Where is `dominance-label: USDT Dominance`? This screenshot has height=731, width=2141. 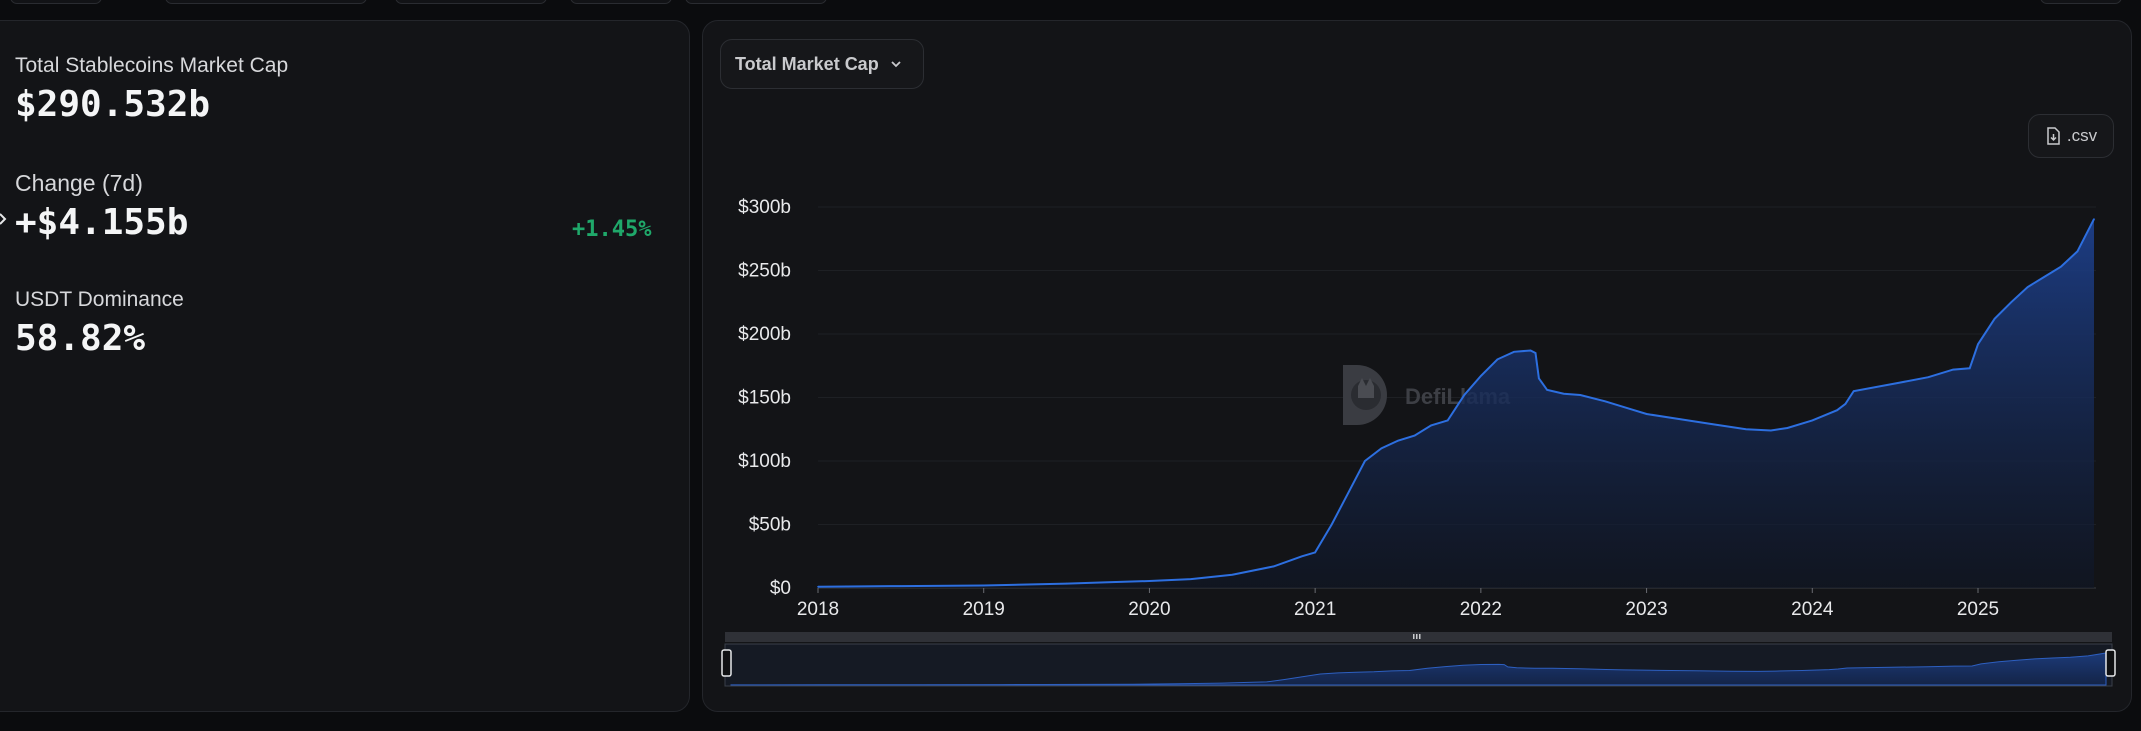 dominance-label: USDT Dominance is located at coordinates (99, 299).